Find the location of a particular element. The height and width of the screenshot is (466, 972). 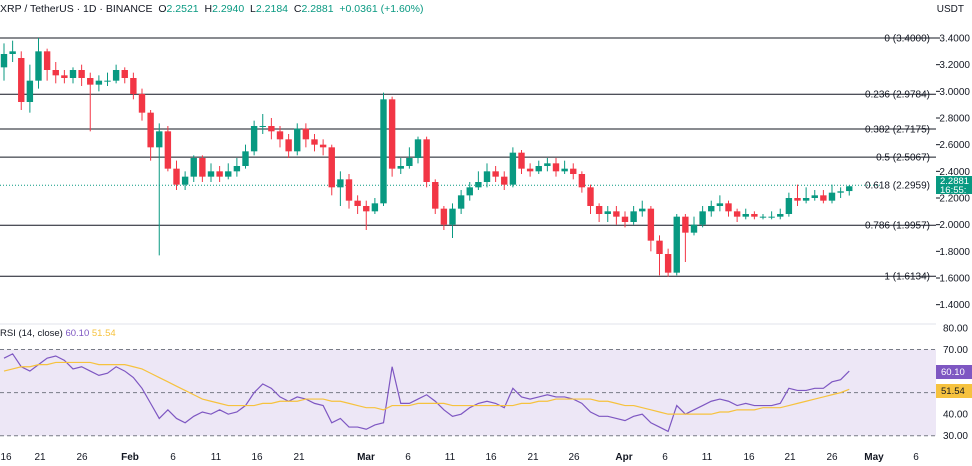

rsi-line is located at coordinates (426, 393).